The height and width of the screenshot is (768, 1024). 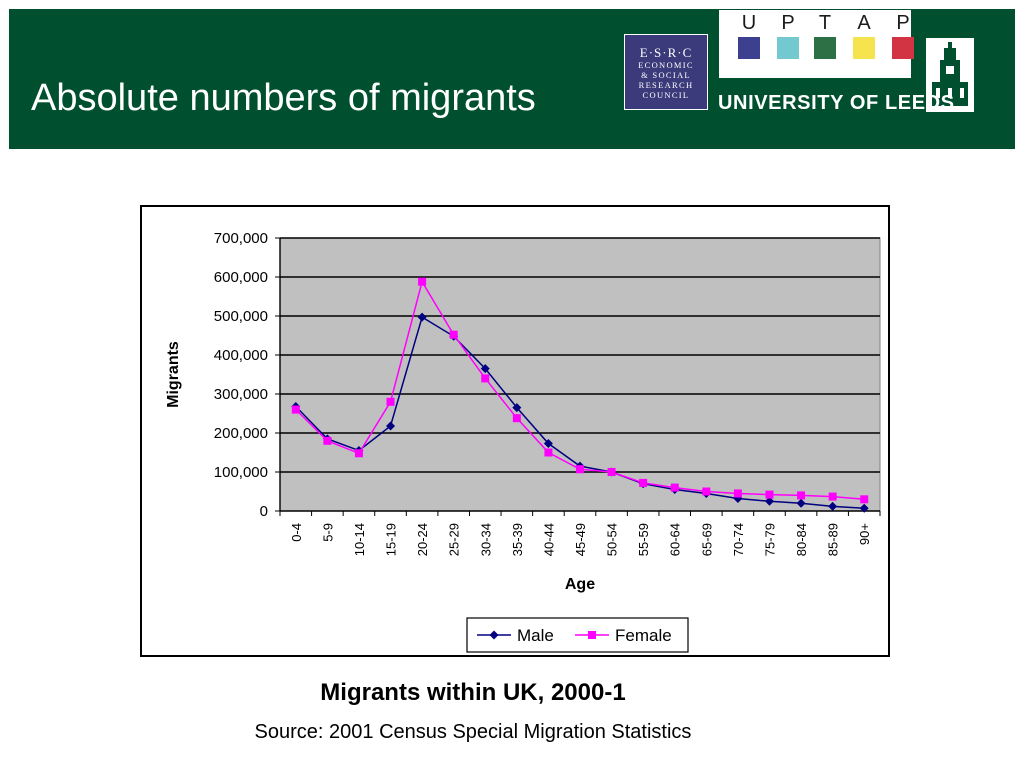 I want to click on leeds-crest-icon, so click(x=950, y=75).